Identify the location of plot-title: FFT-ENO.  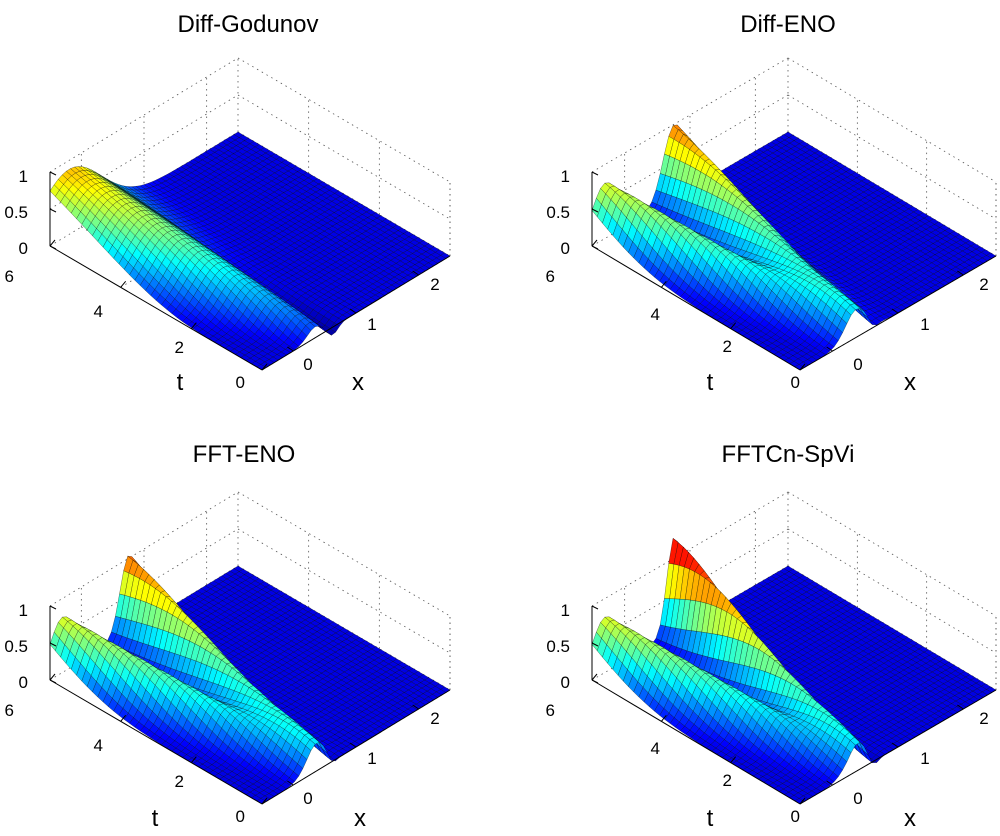
(244, 454).